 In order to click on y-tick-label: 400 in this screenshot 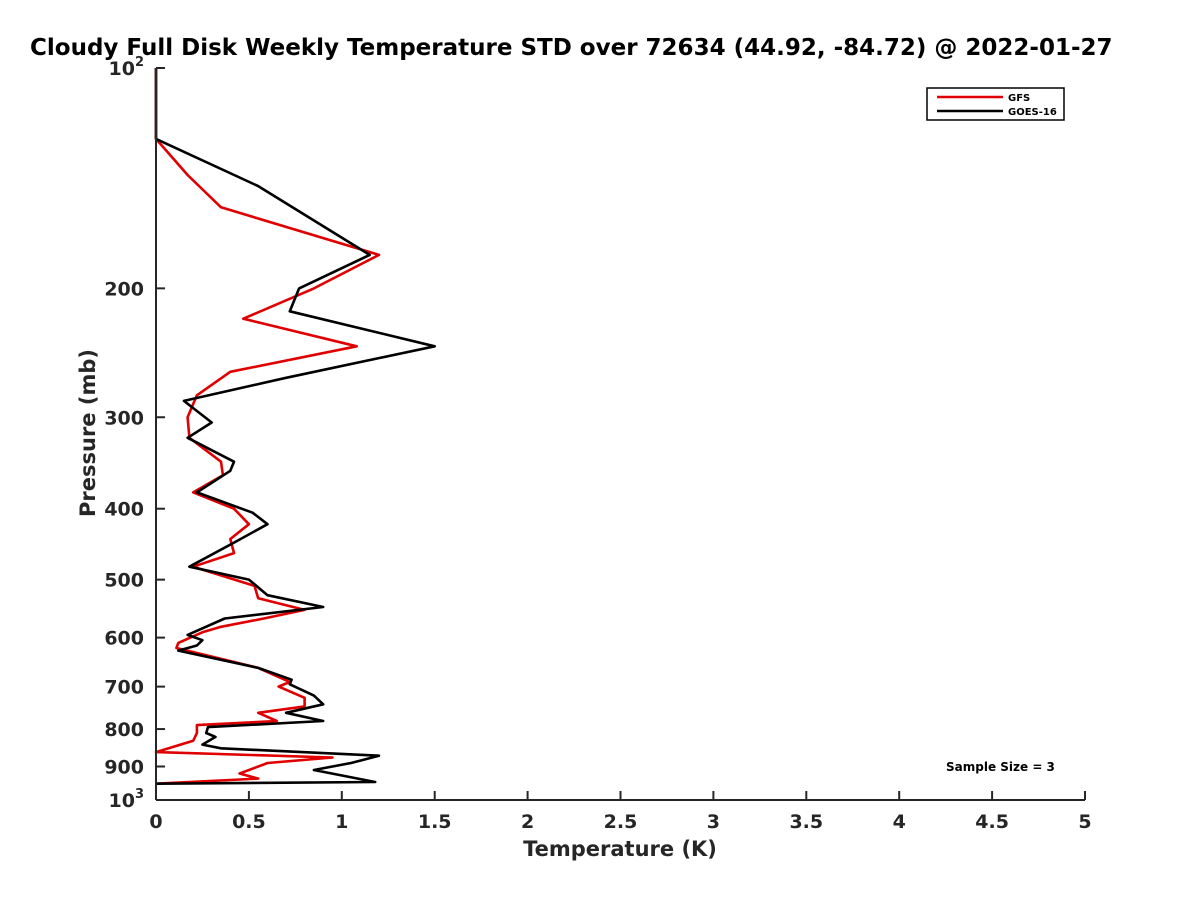, I will do `click(124, 510)`.